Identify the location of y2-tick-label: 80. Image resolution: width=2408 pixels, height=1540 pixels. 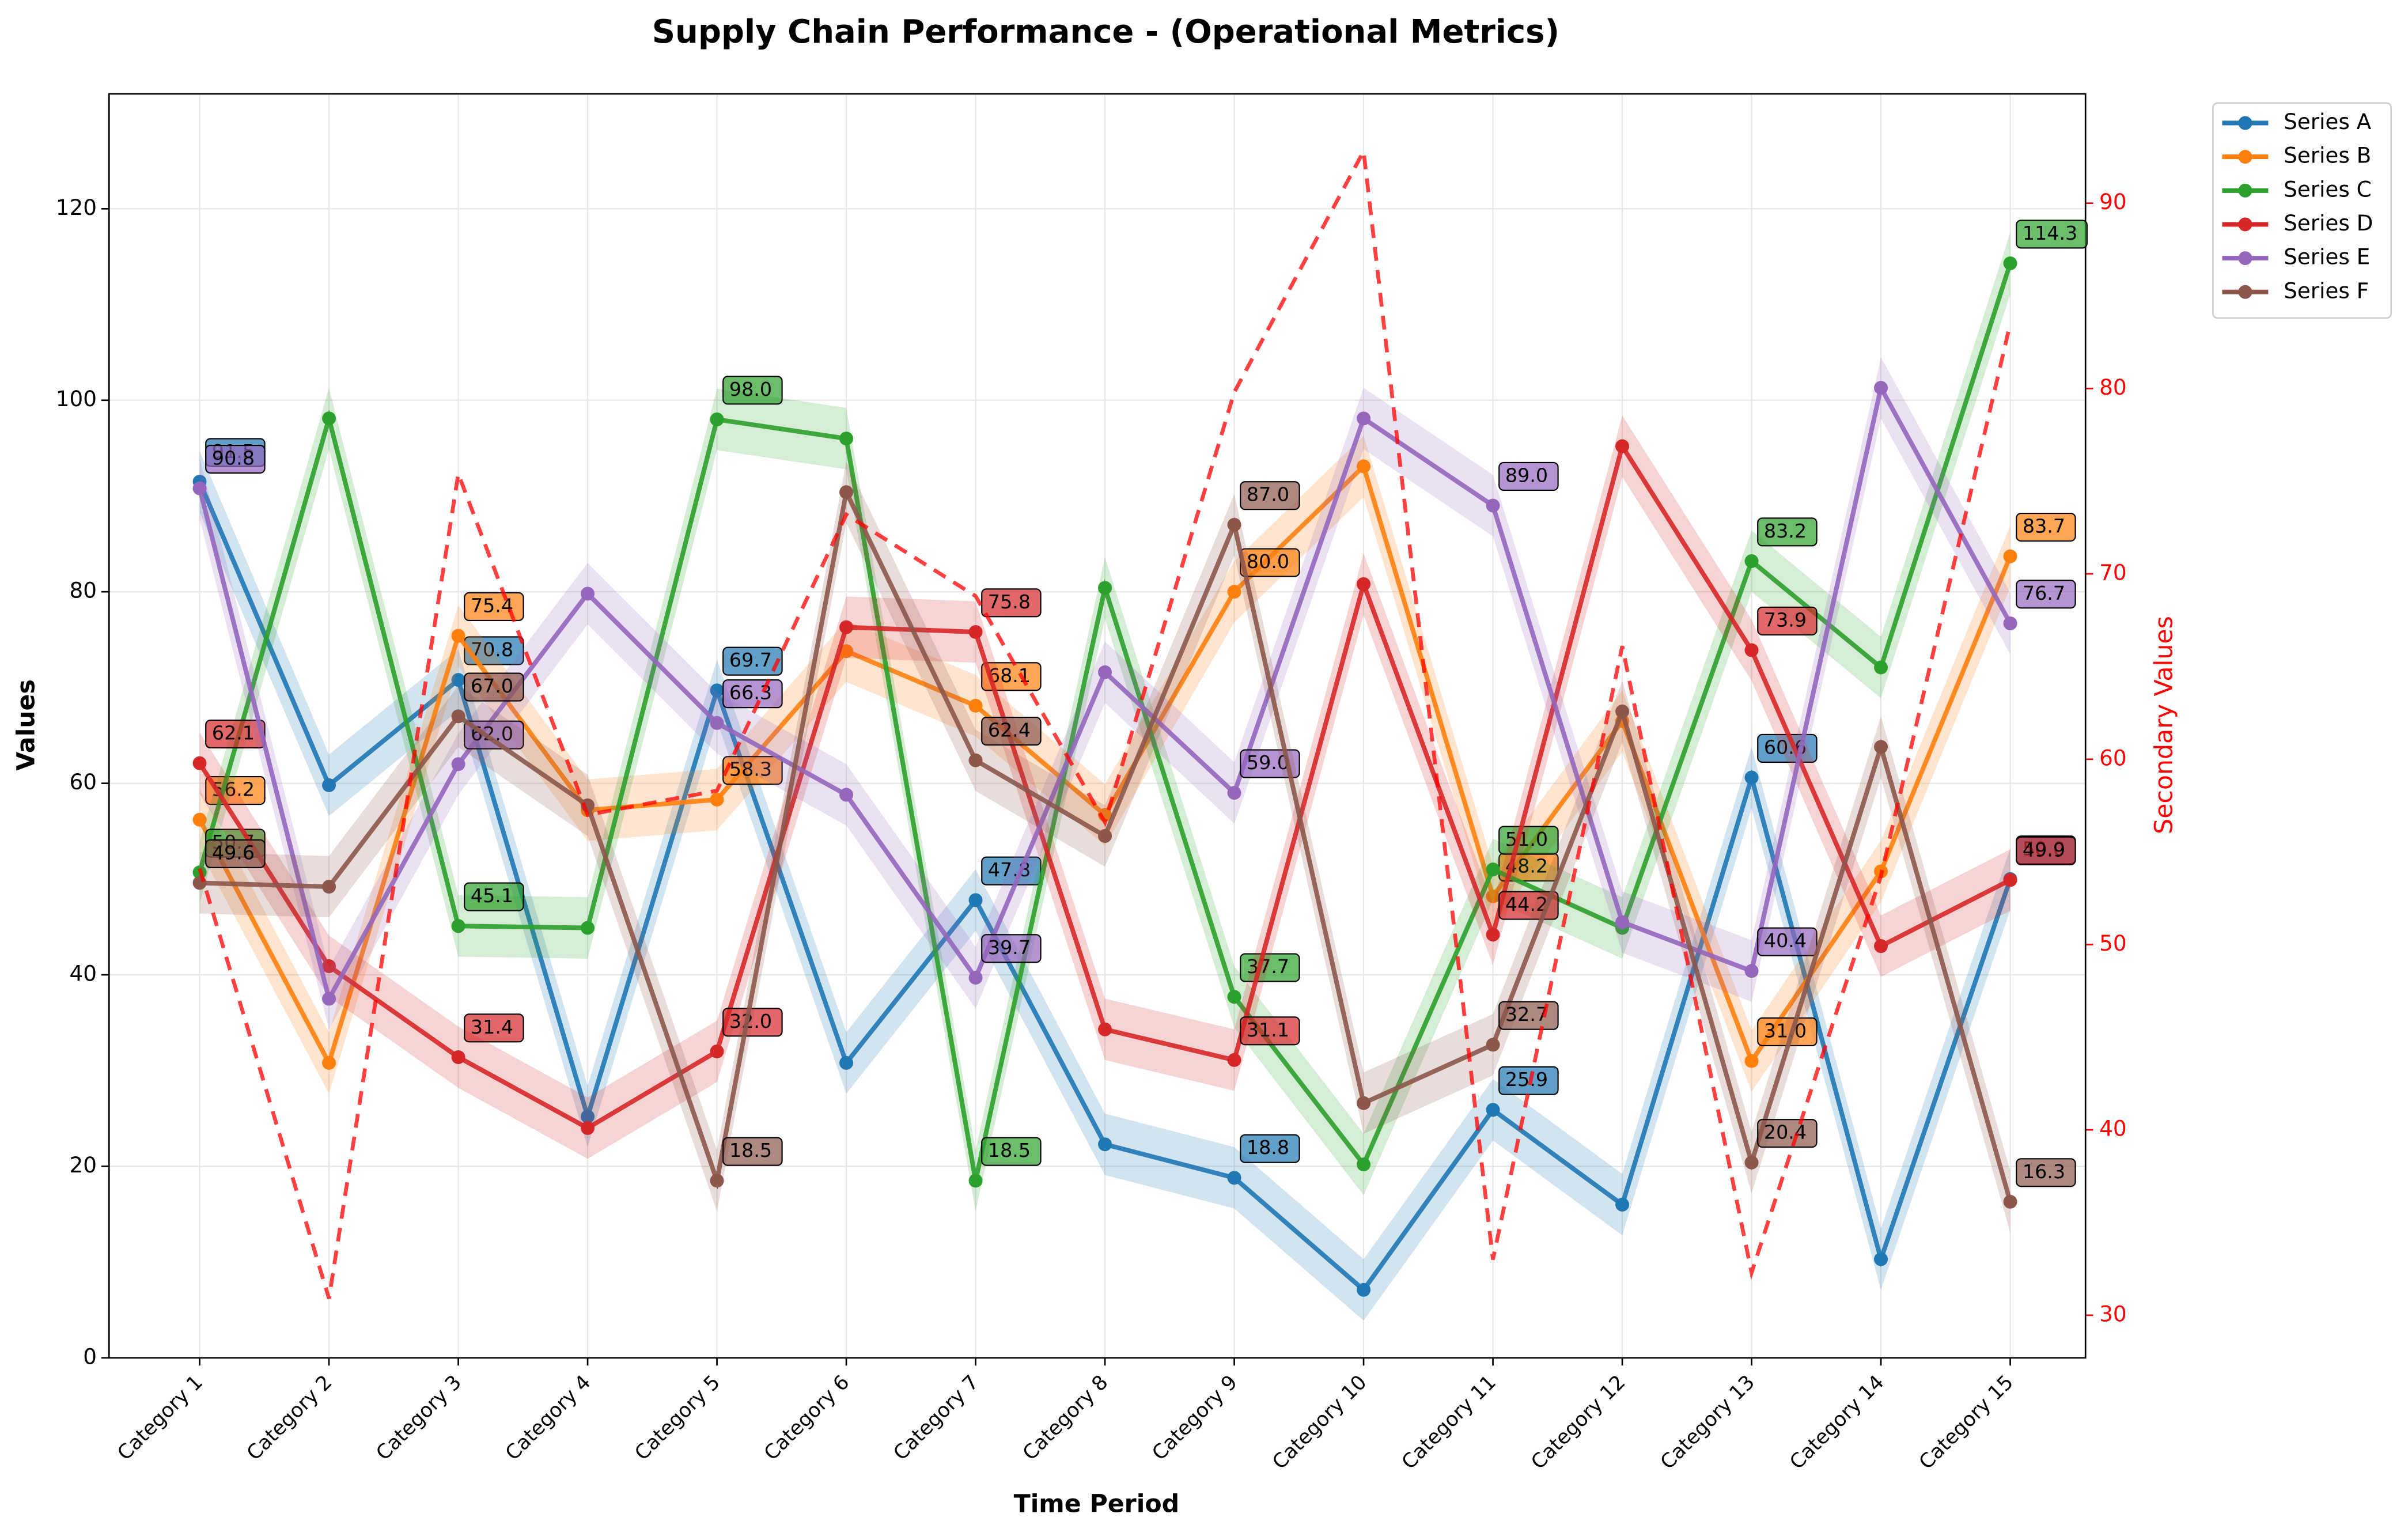
(2112, 387).